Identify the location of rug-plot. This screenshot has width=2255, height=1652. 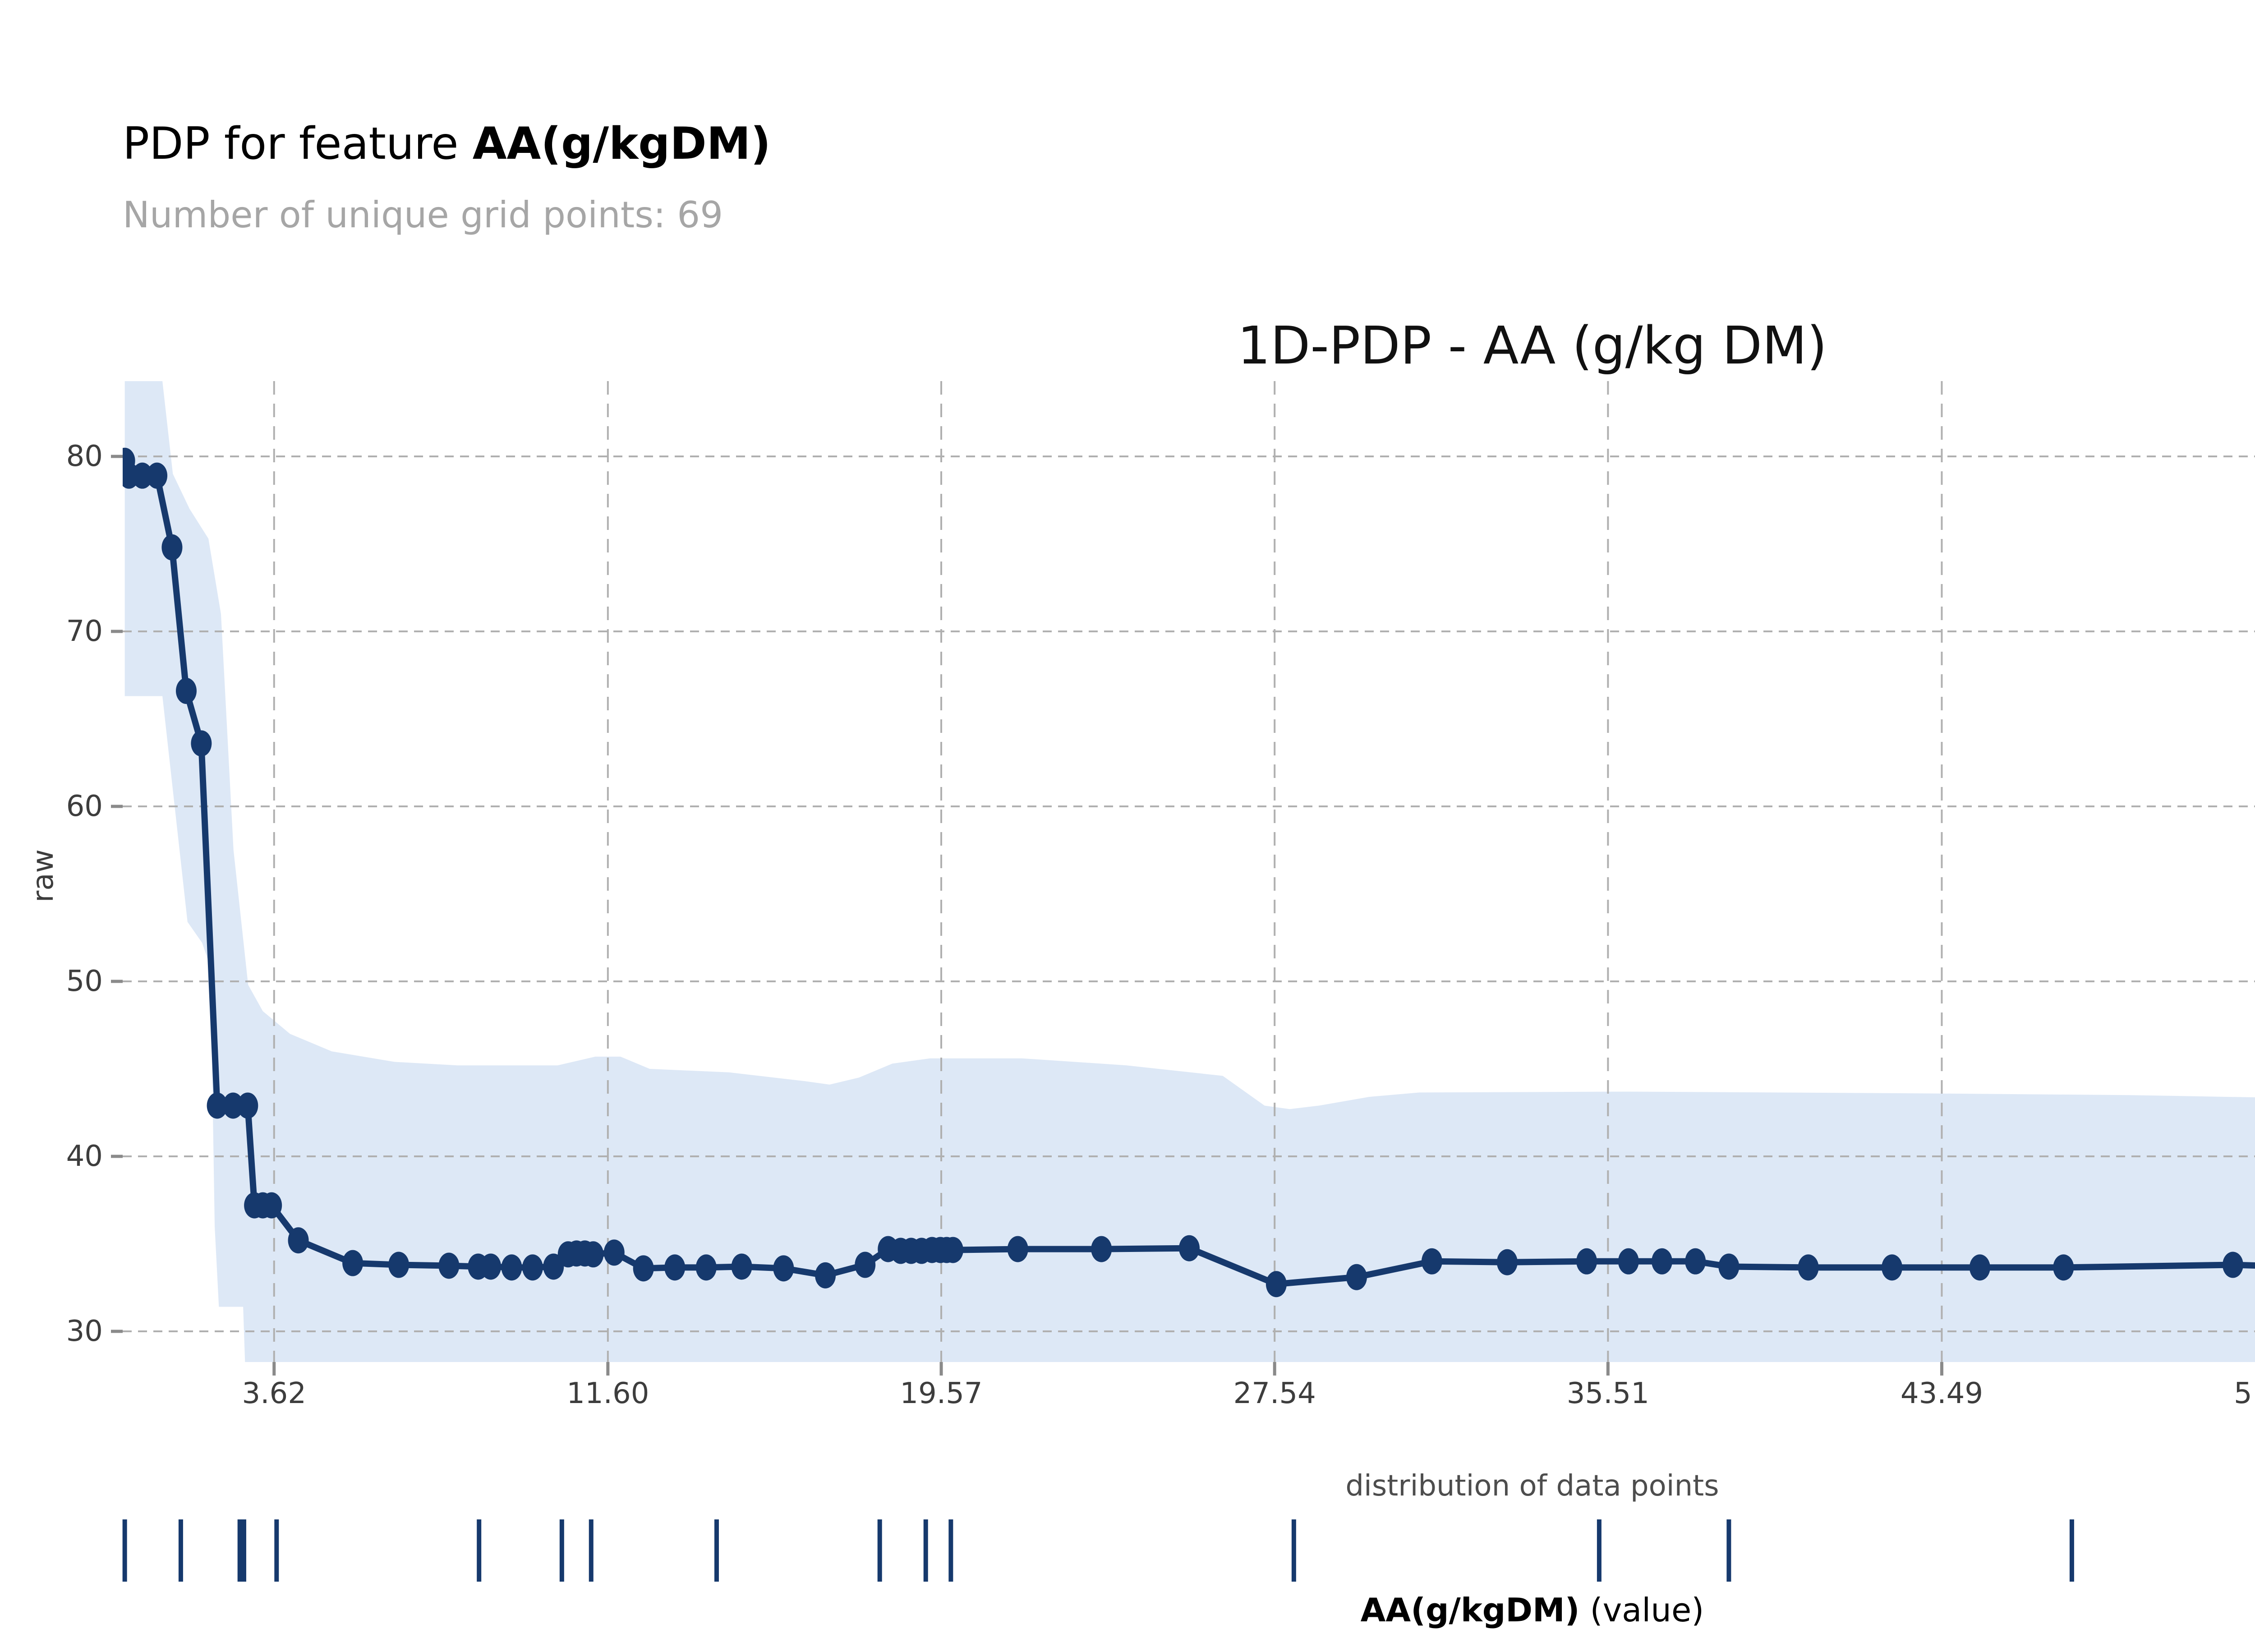
(1098, 1550).